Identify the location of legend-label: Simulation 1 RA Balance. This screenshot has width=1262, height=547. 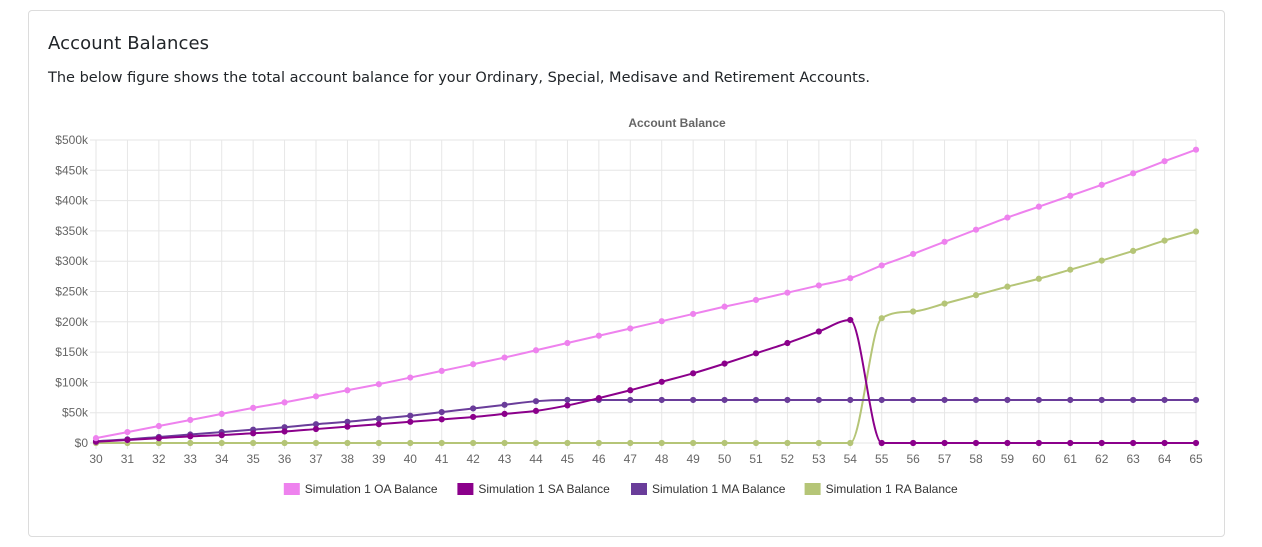
(892, 489).